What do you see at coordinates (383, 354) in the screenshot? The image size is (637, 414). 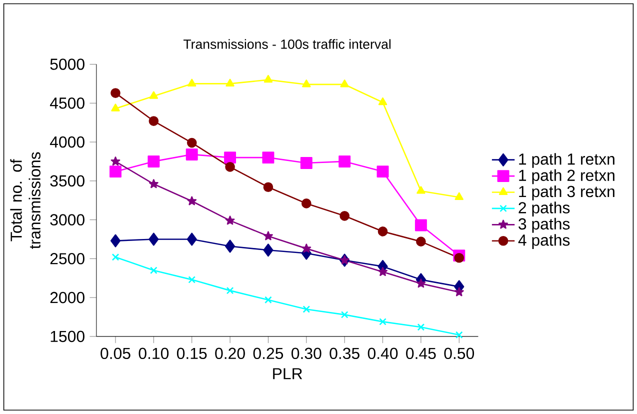 I see `x-tick-label: 0.40` at bounding box center [383, 354].